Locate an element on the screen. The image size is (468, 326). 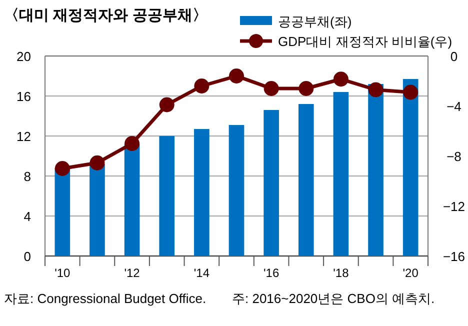
x-tick-label: '16 is located at coordinates (272, 273).